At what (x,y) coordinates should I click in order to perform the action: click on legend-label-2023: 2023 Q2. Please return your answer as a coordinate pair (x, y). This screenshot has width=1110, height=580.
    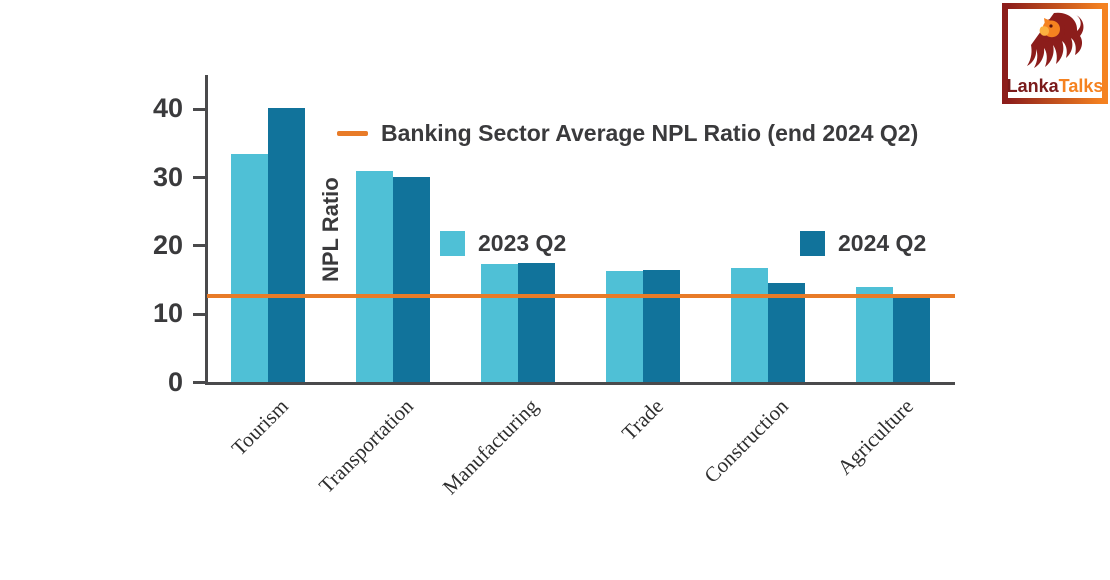
    Looking at the image, I should click on (522, 243).